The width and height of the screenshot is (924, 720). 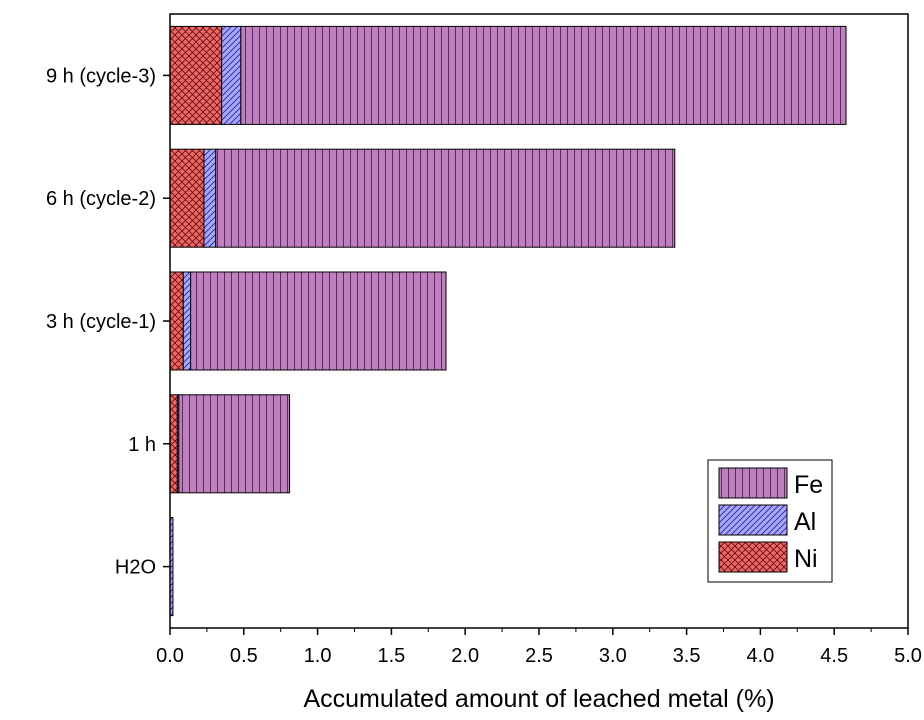 What do you see at coordinates (760, 656) in the screenshot?
I see `x-tick-label: 4.0` at bounding box center [760, 656].